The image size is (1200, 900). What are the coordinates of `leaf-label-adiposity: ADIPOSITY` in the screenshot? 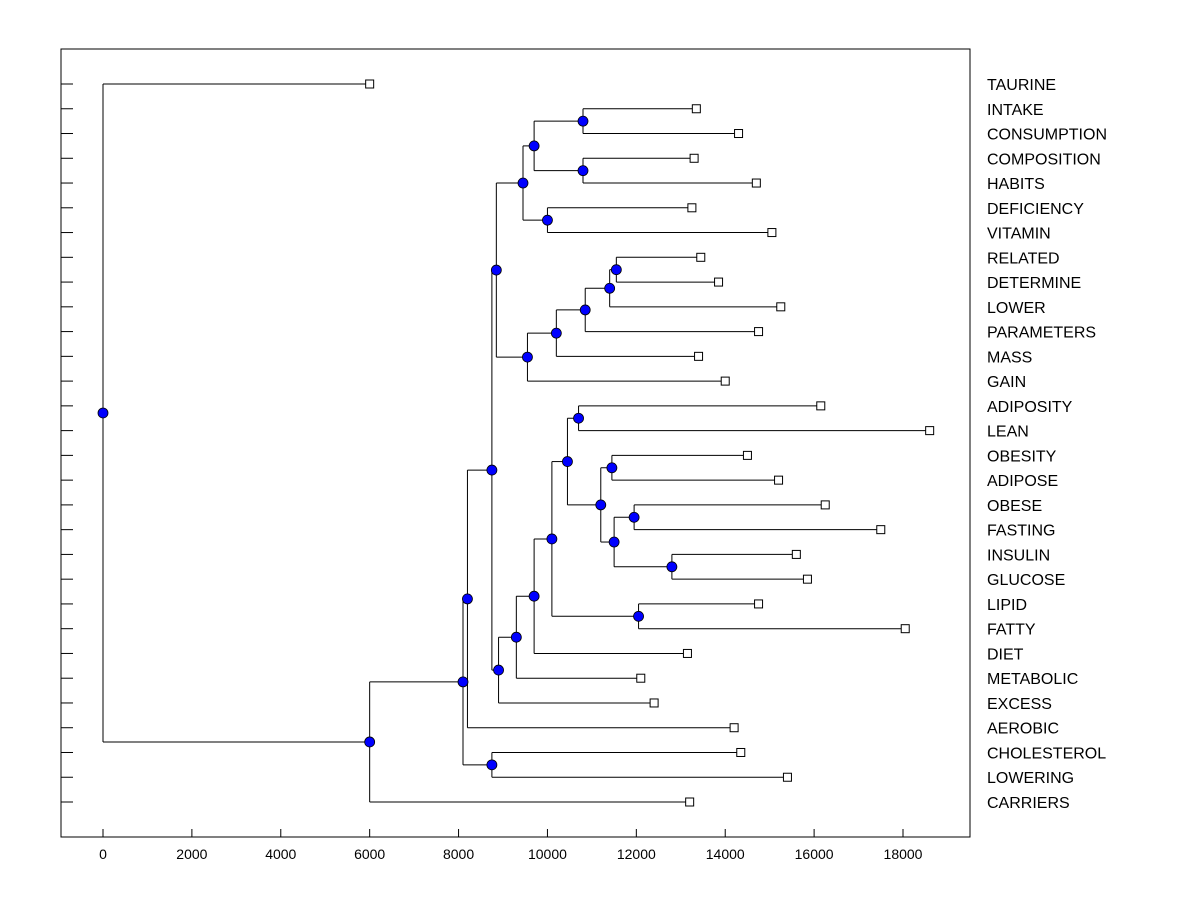 It's located at (1030, 407).